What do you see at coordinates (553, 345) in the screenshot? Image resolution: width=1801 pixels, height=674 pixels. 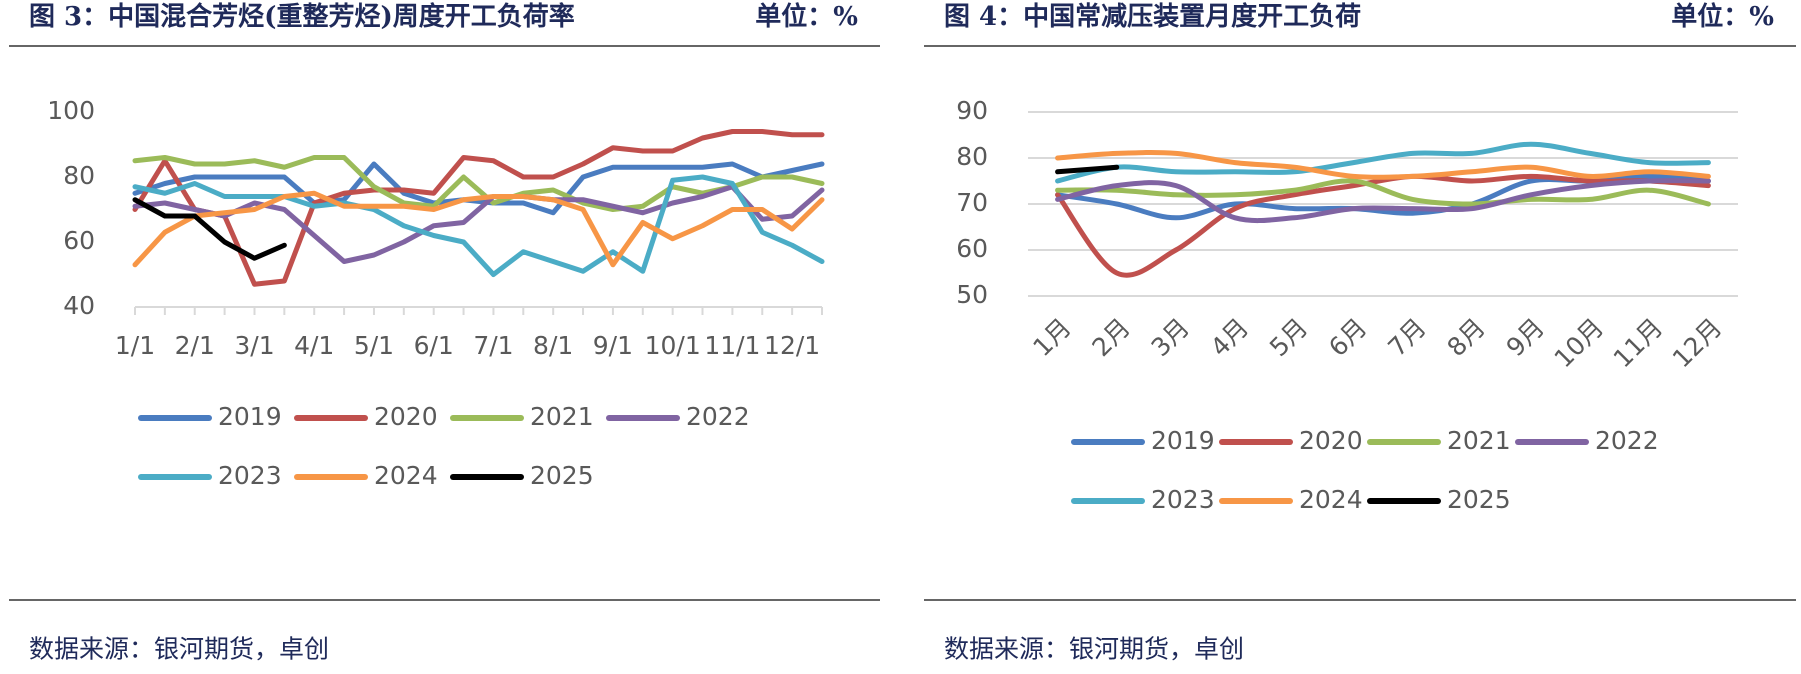 I see `x-tick-label: 8/1` at bounding box center [553, 345].